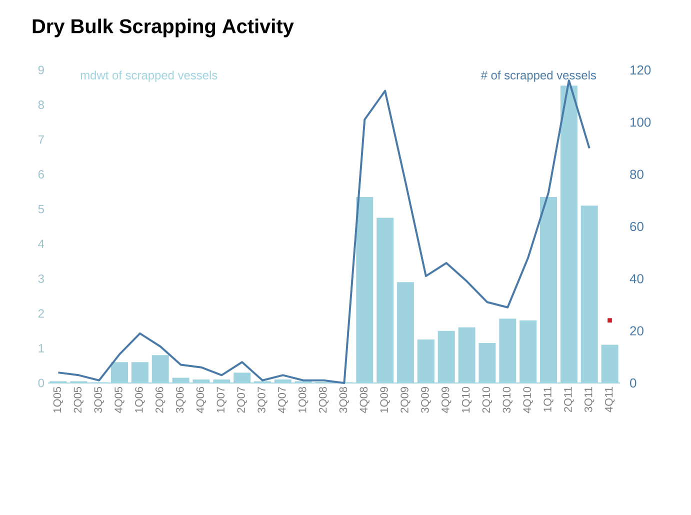 The image size is (691, 515). I want to click on x-tick-label: 3Q07, so click(263, 400).